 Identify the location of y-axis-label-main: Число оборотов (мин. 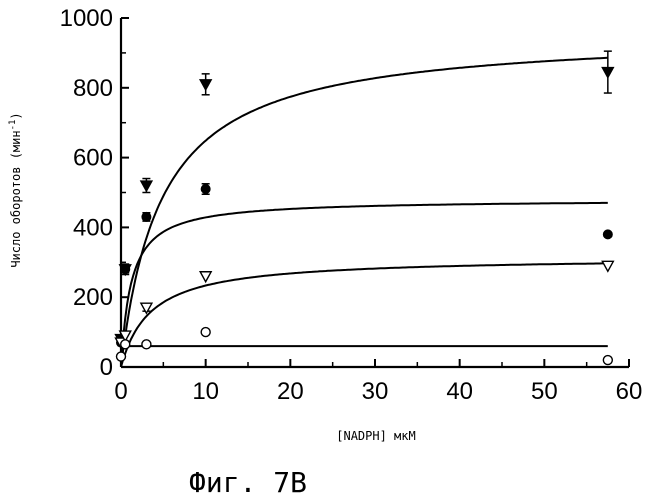
(16, 198).